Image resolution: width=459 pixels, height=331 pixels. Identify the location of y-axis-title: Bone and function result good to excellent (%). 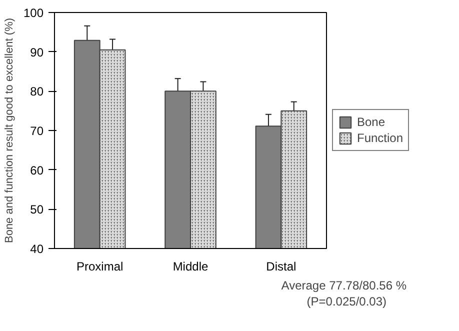
(9, 131).